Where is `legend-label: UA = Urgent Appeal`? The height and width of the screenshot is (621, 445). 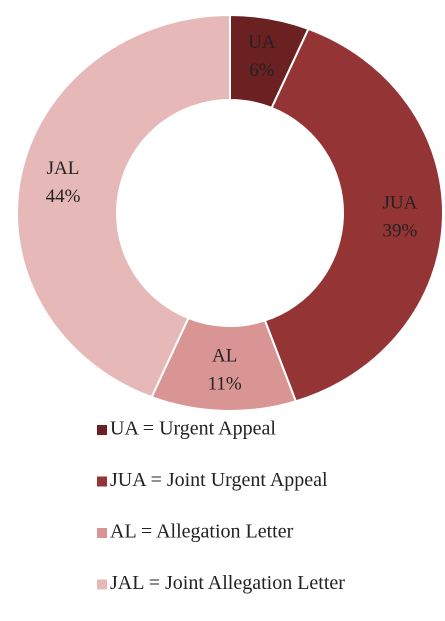 legend-label: UA = Urgent Appeal is located at coordinates (193, 429).